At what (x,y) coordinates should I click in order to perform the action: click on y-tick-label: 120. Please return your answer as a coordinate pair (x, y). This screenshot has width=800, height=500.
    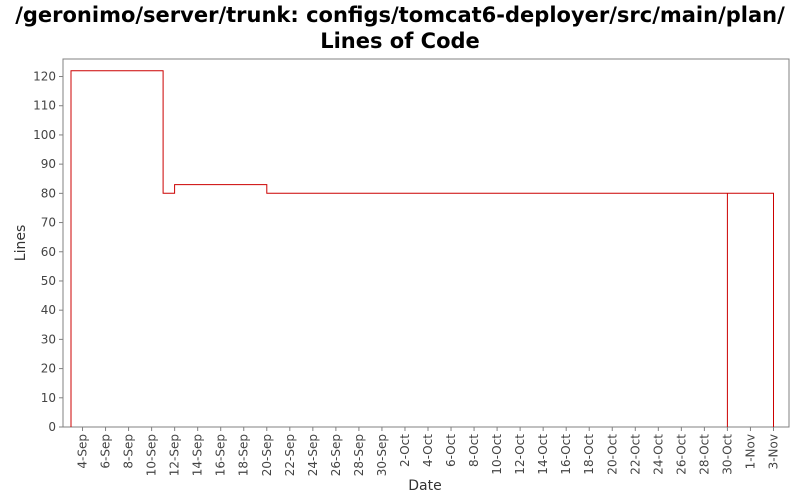
    Looking at the image, I should click on (44, 77).